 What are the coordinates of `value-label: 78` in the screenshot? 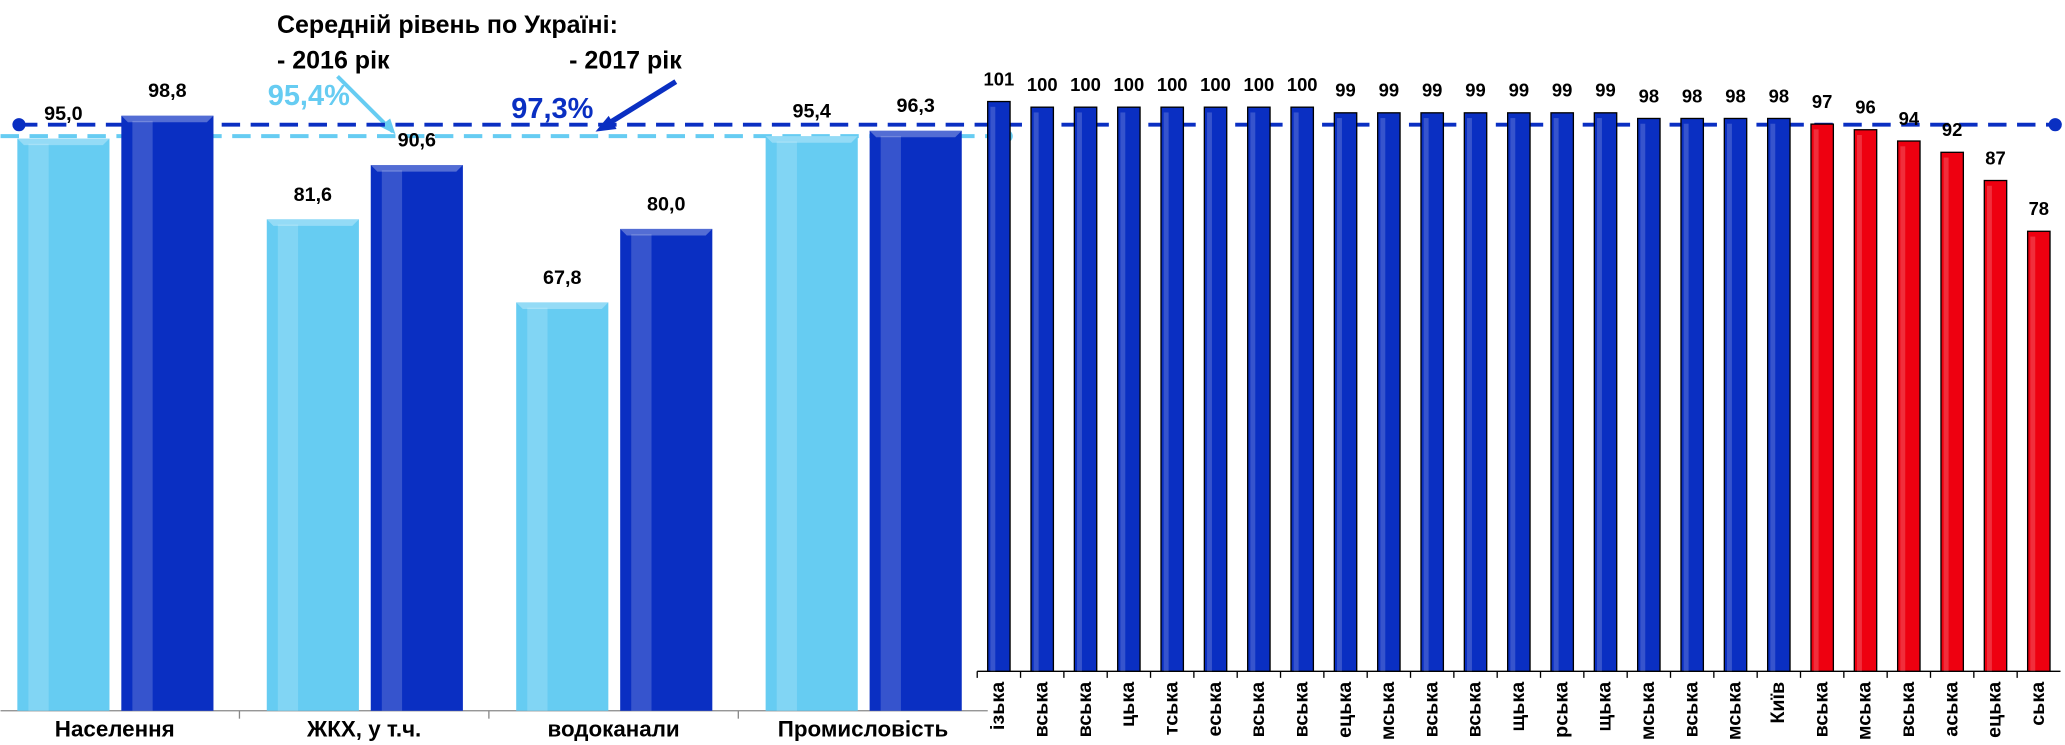 It's located at (2039, 208).